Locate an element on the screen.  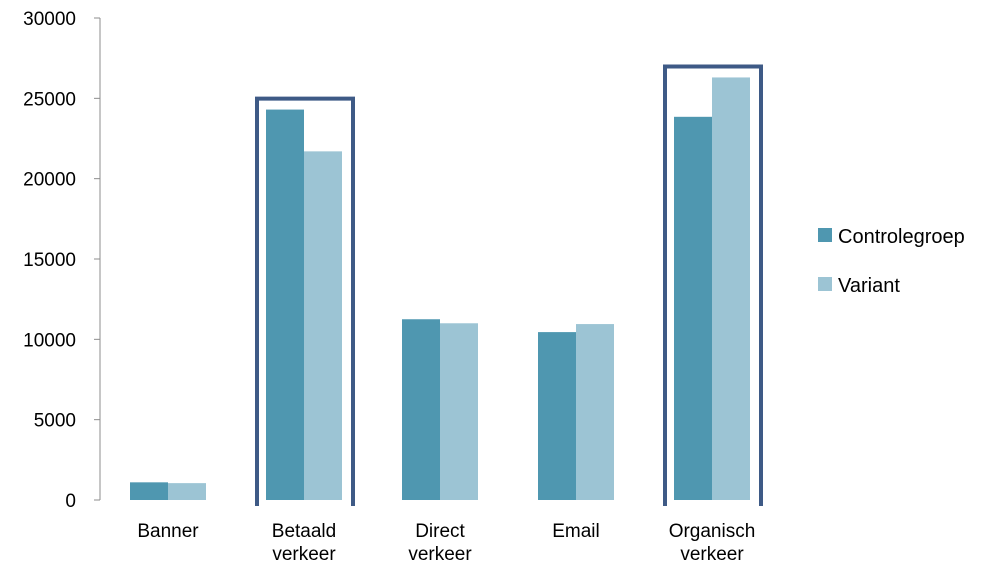
bar-controlegroep-banner is located at coordinates (149, 491).